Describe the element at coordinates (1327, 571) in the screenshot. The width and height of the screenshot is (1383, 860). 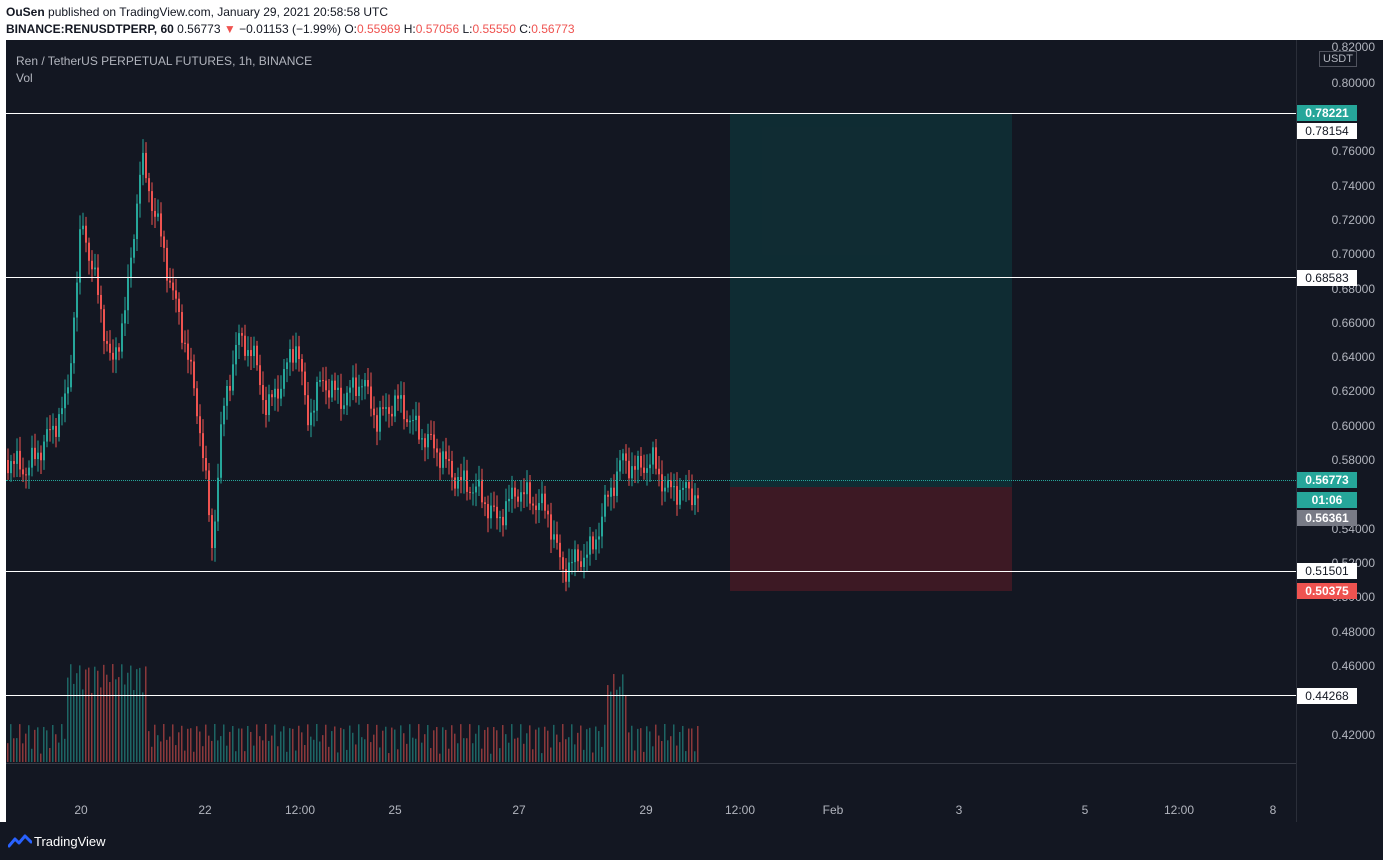
I see `line-price-badge: 0.51501` at that location.